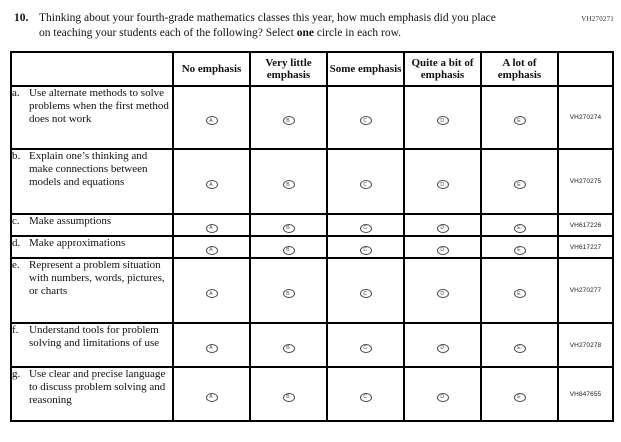 Image resolution: width=621 pixels, height=442 pixels. Describe the element at coordinates (70, 221) in the screenshot. I see `row-label: Make assumptions` at that location.